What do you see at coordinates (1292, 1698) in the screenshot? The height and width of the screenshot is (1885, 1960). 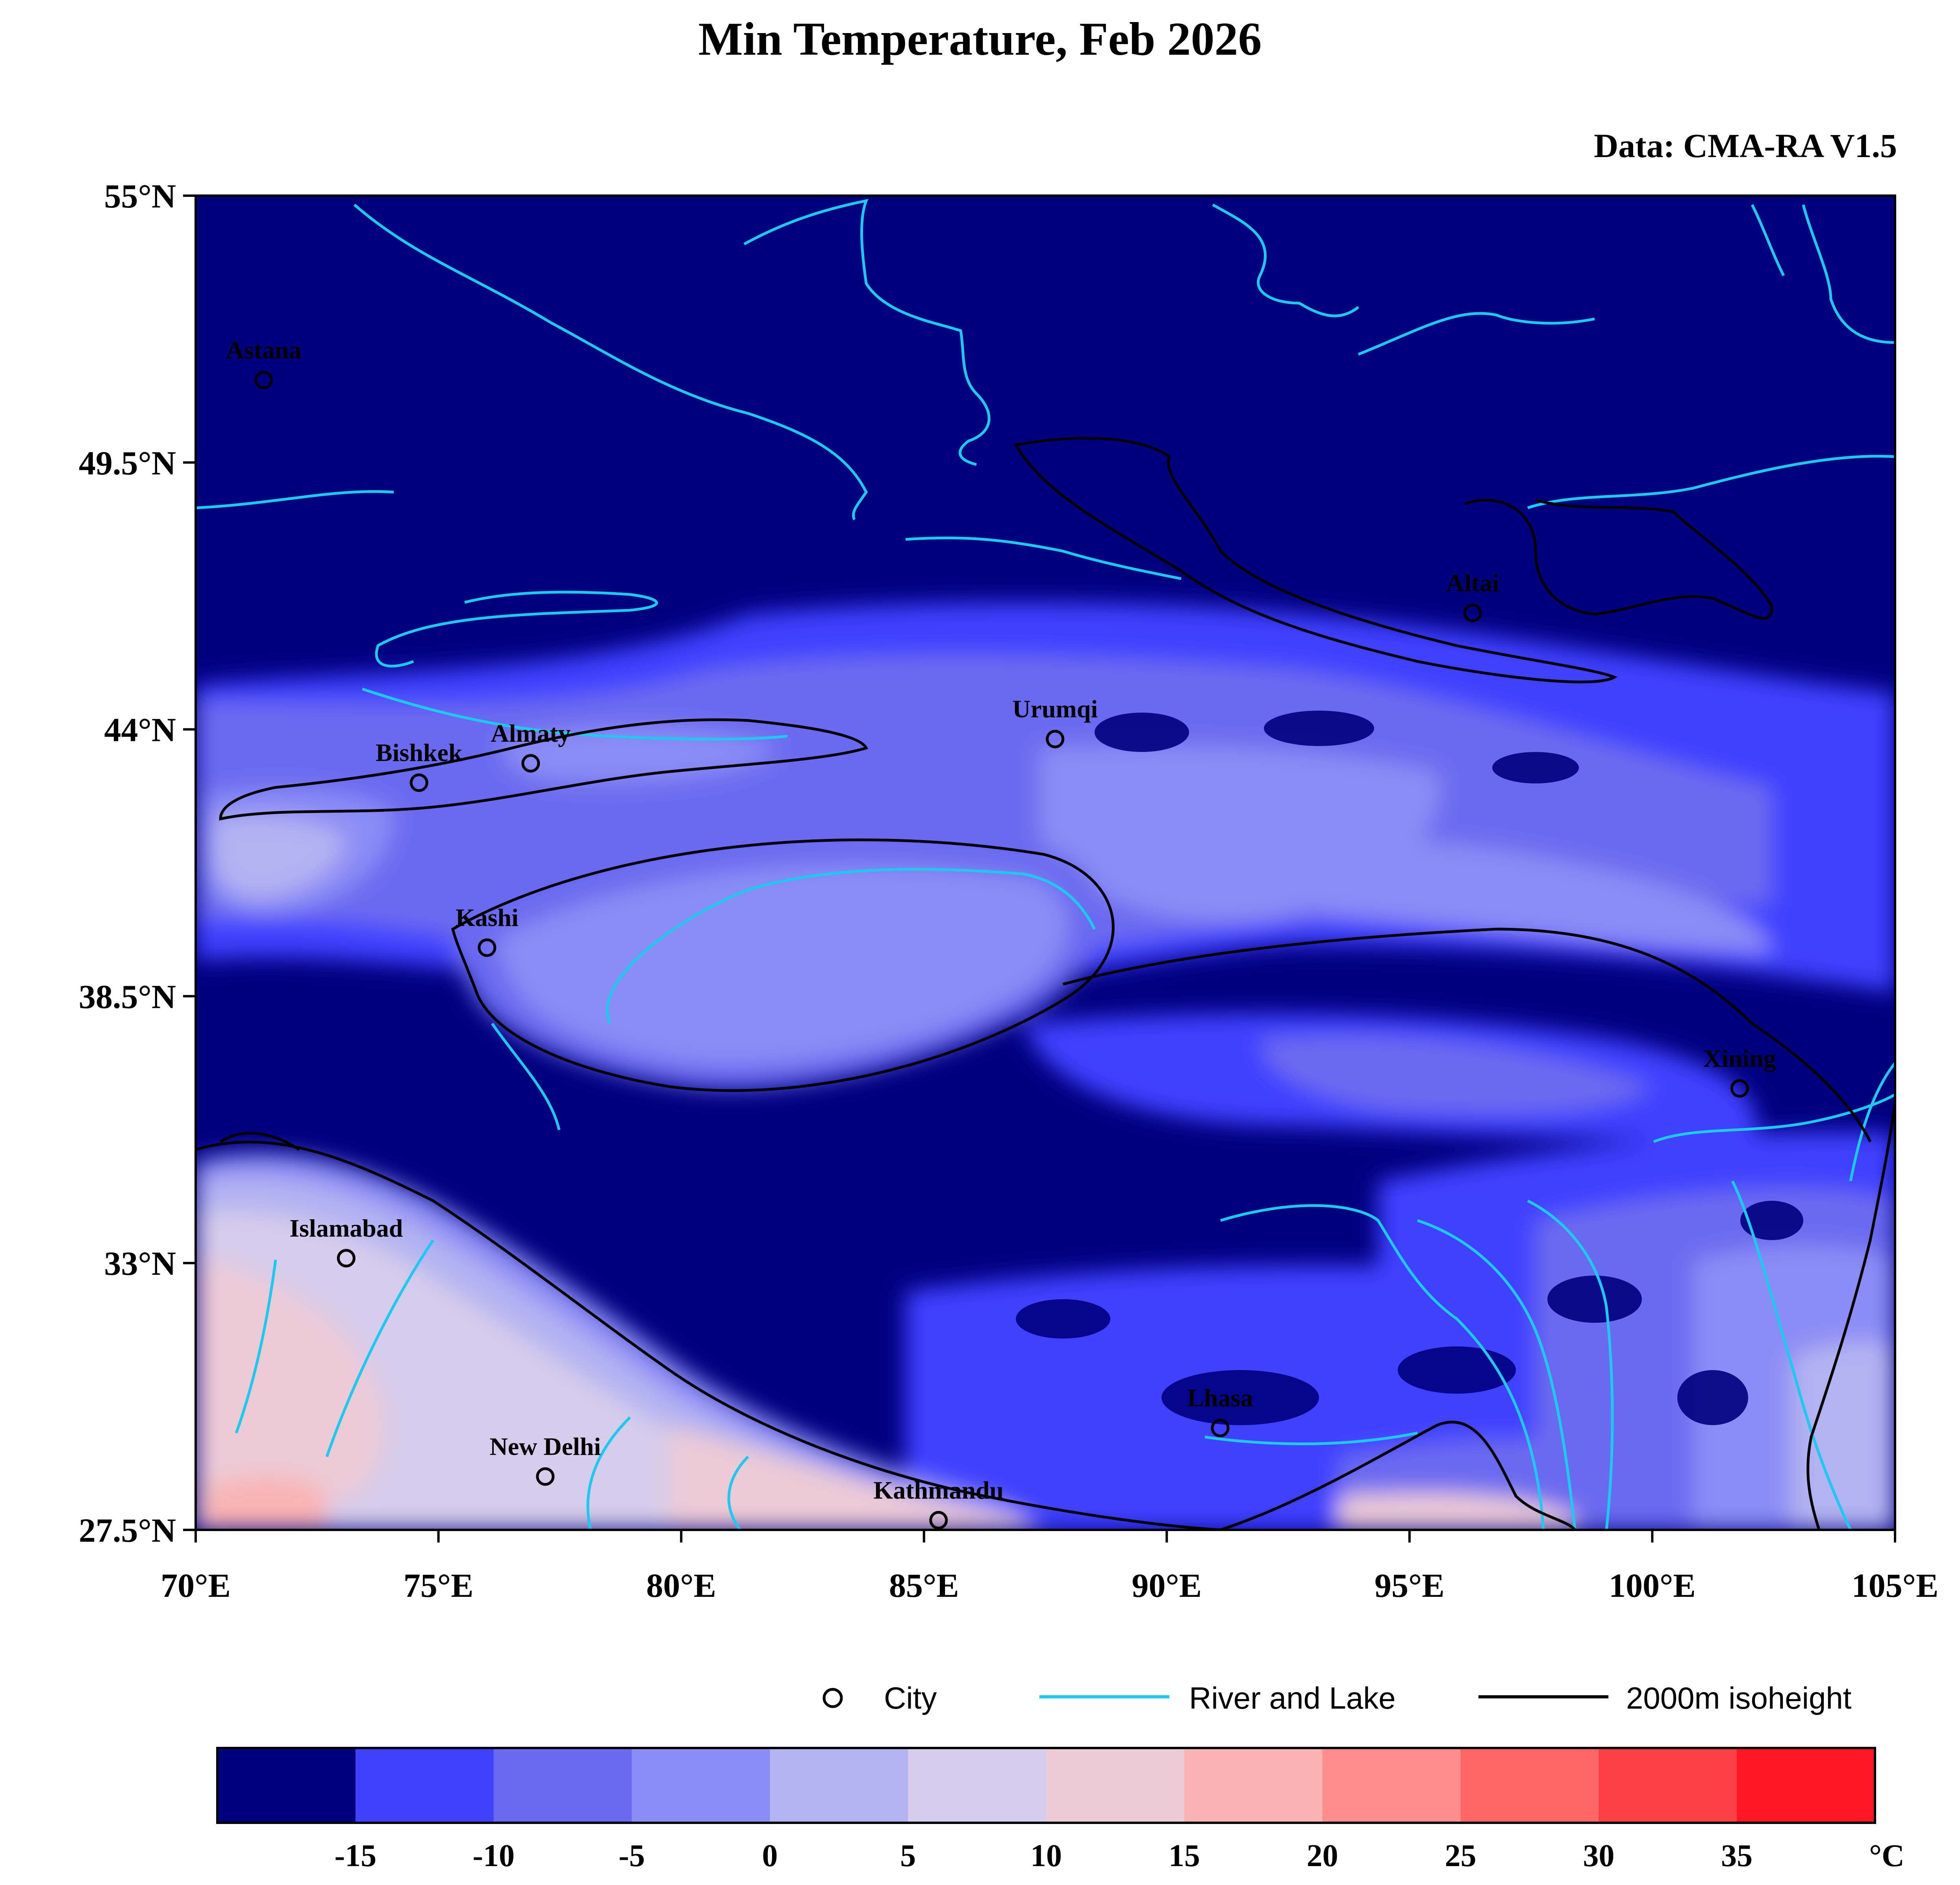 I see `legend-river-label: River and Lake` at bounding box center [1292, 1698].